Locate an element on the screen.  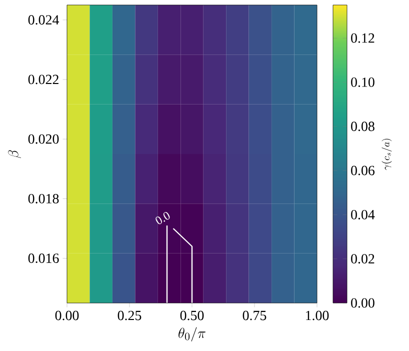
x-tick-label: 0.00 is located at coordinates (67, 315).